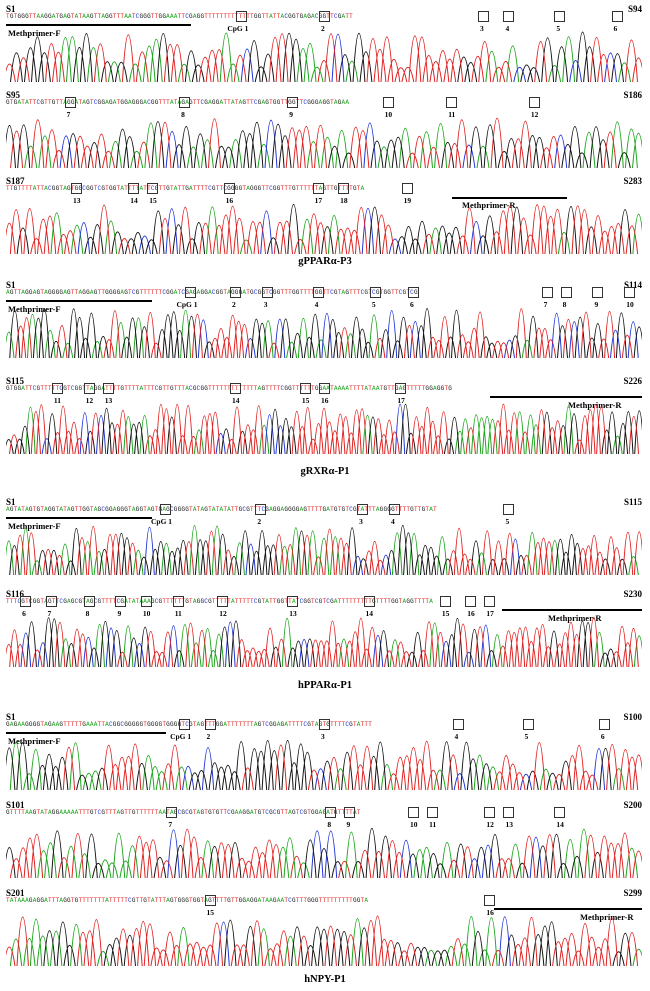  Describe the element at coordinates (15, 805) in the screenshot. I see `row-start-label: S101` at that location.